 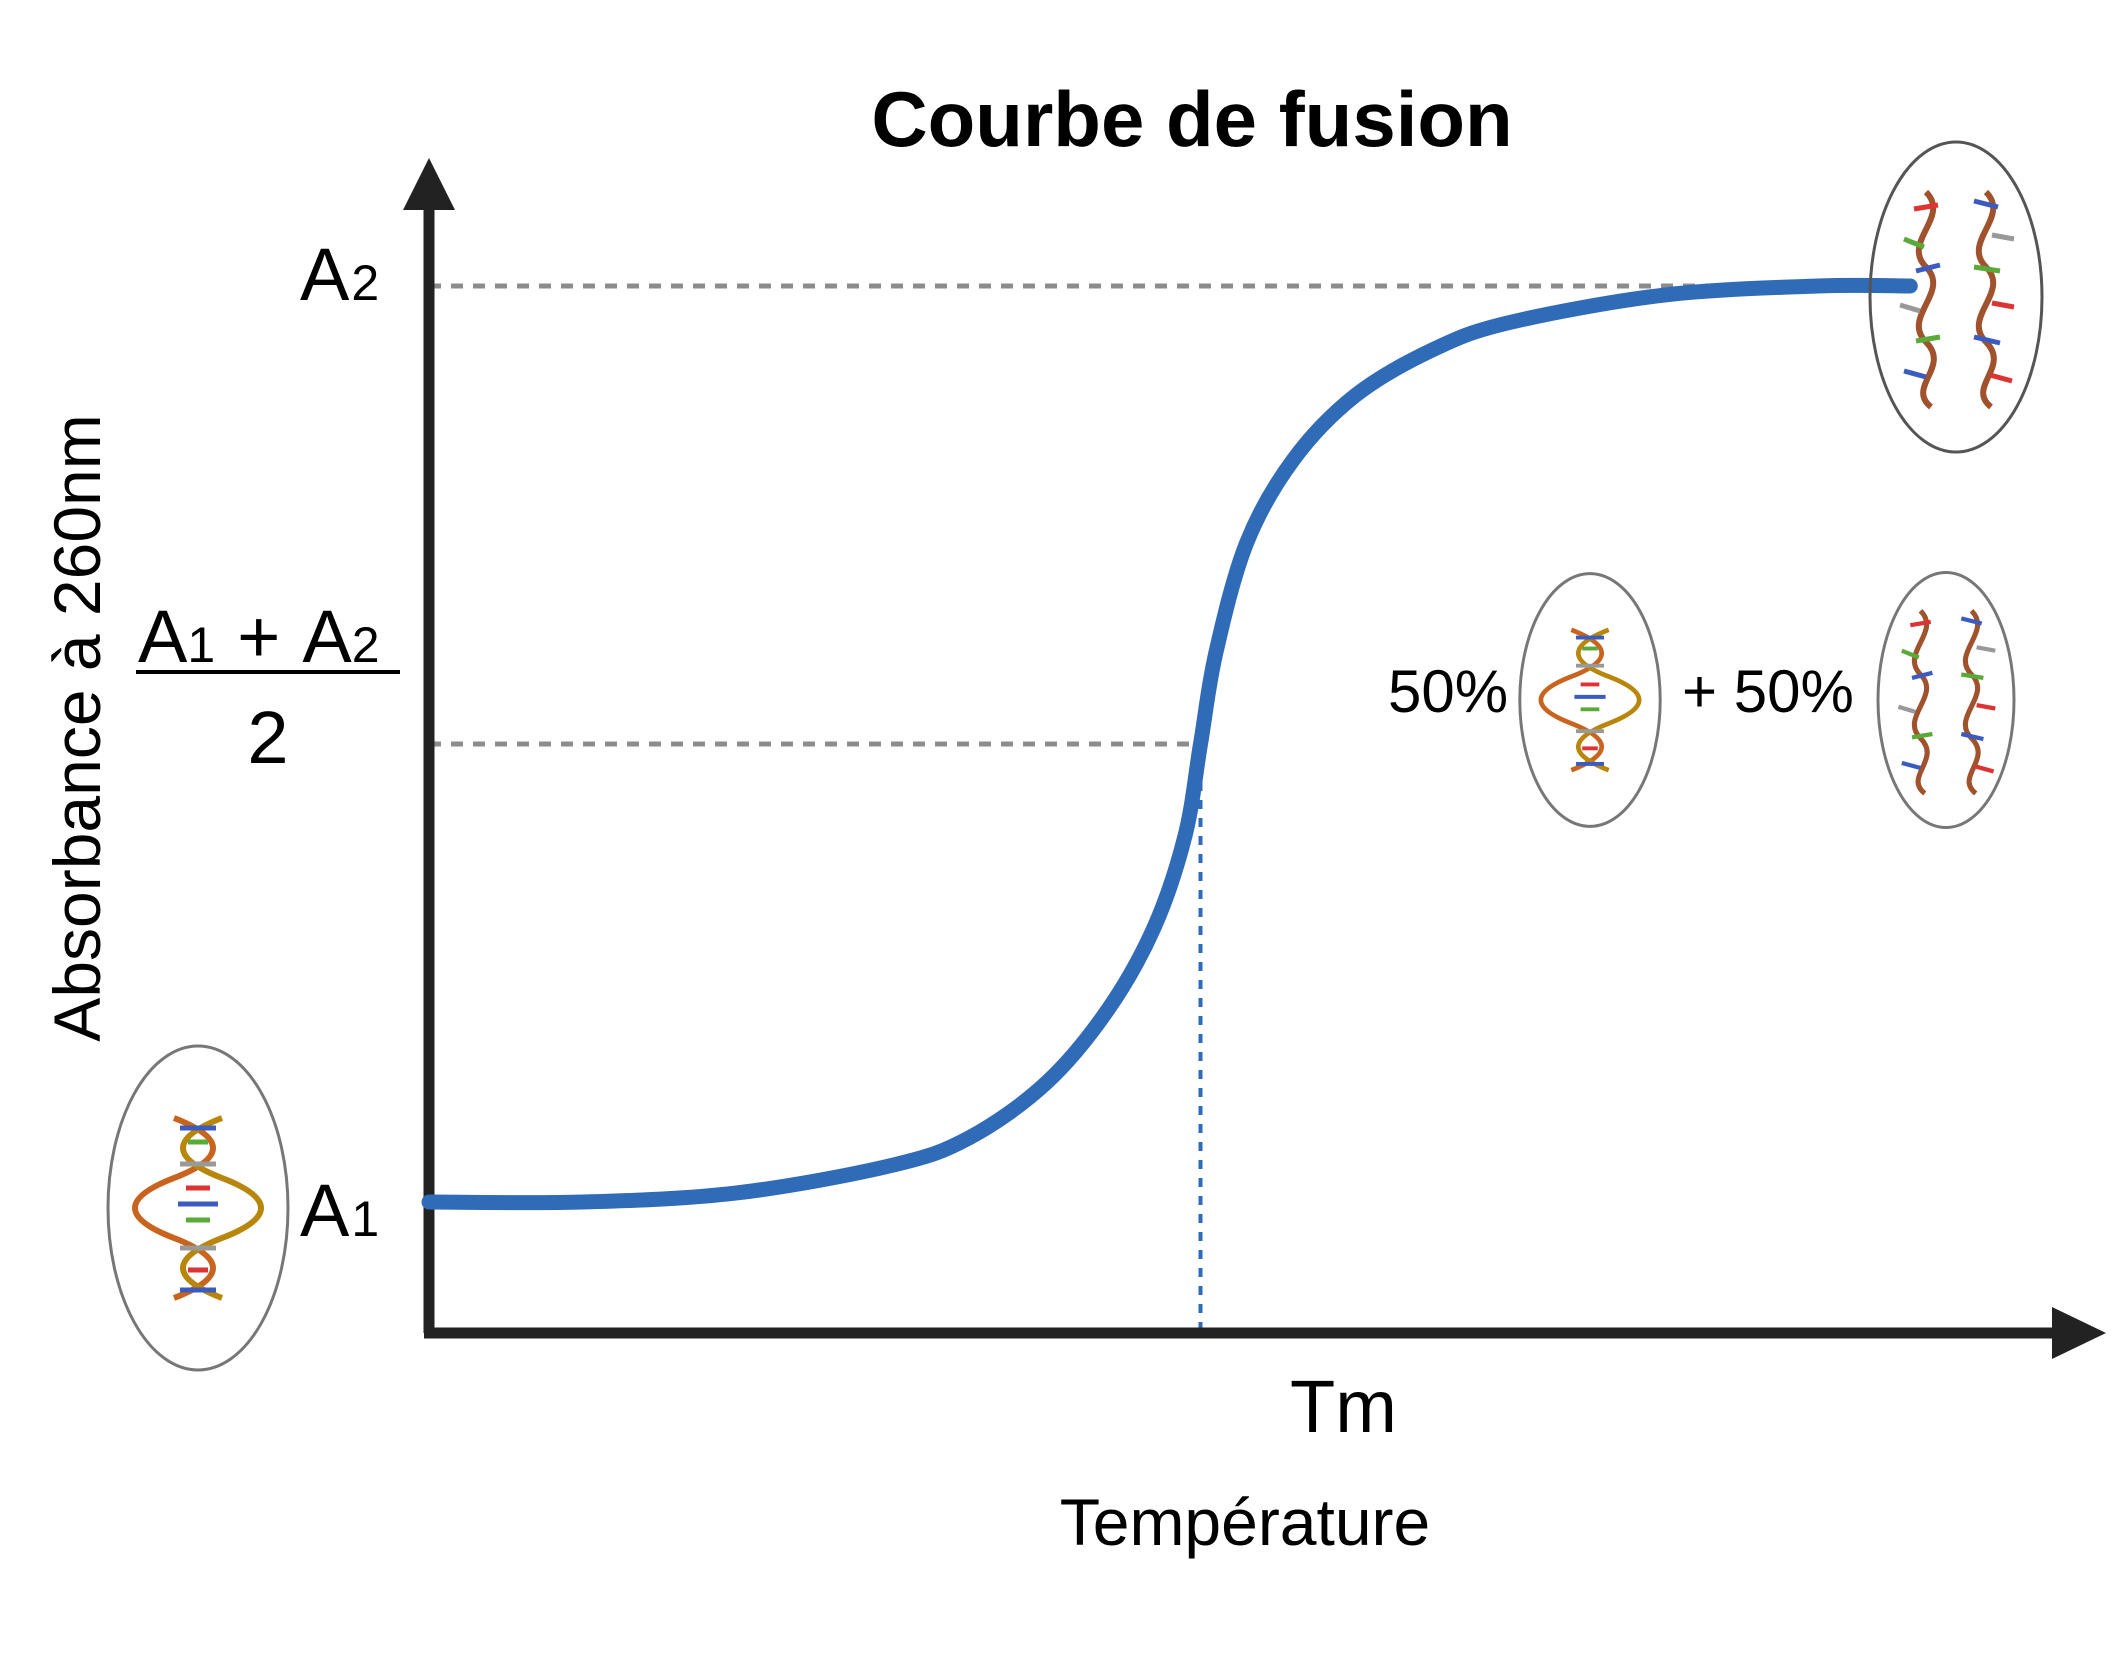 I want to click on y-axis-arrow, so click(x=429, y=184).